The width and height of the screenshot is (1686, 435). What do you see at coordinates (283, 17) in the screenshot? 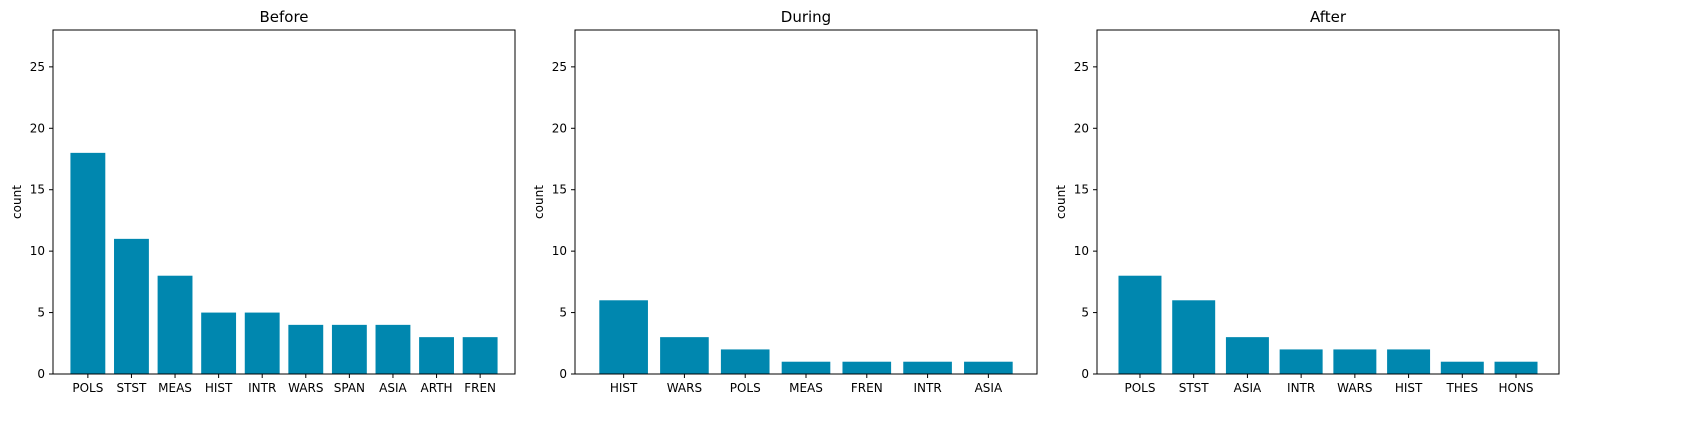
I see `chart-title: Before` at bounding box center [283, 17].